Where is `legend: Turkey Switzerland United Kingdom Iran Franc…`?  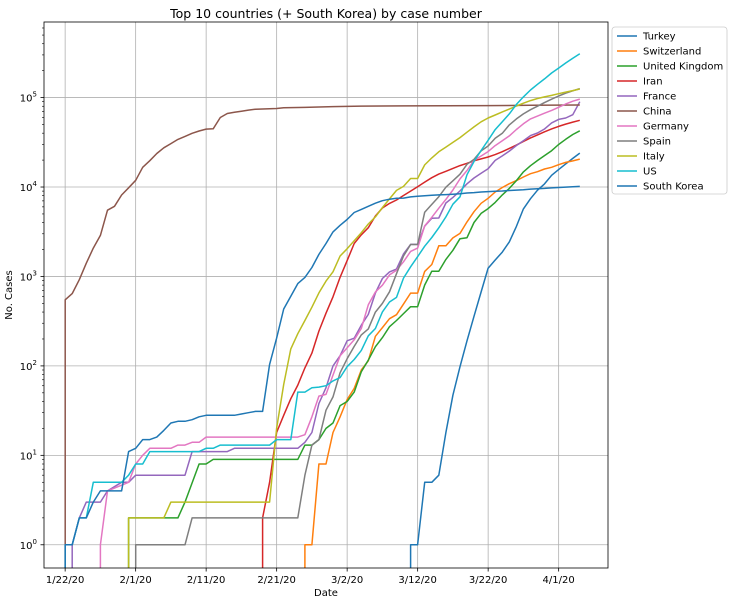
legend: Turkey Switzerland United Kingdom Iran Franc… is located at coordinates (669, 110).